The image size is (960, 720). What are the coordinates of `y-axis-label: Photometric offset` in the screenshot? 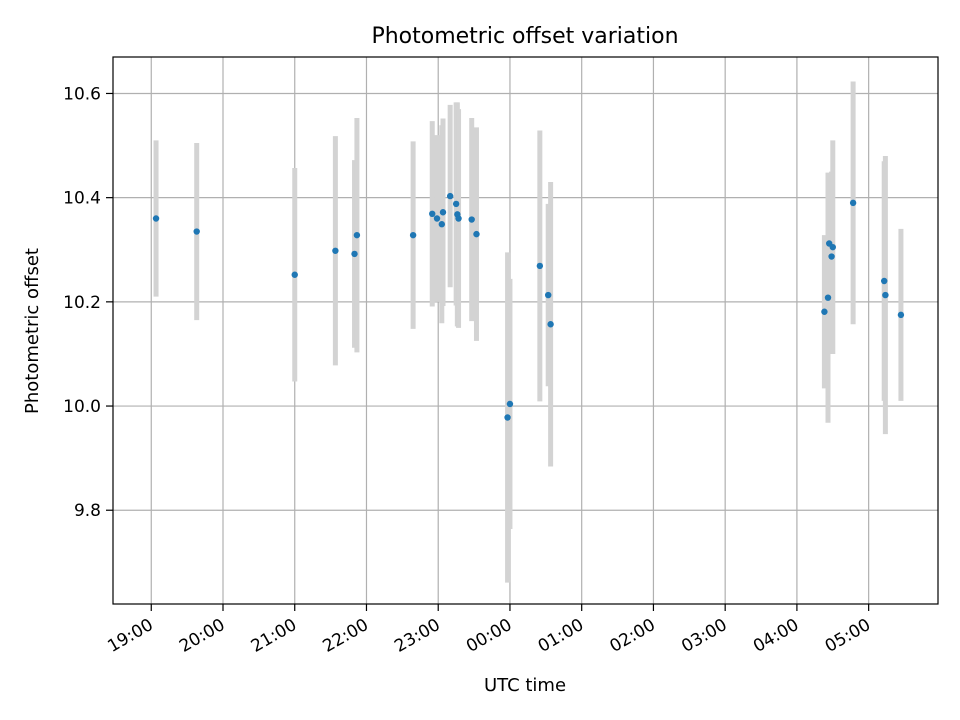 It's located at (32, 331).